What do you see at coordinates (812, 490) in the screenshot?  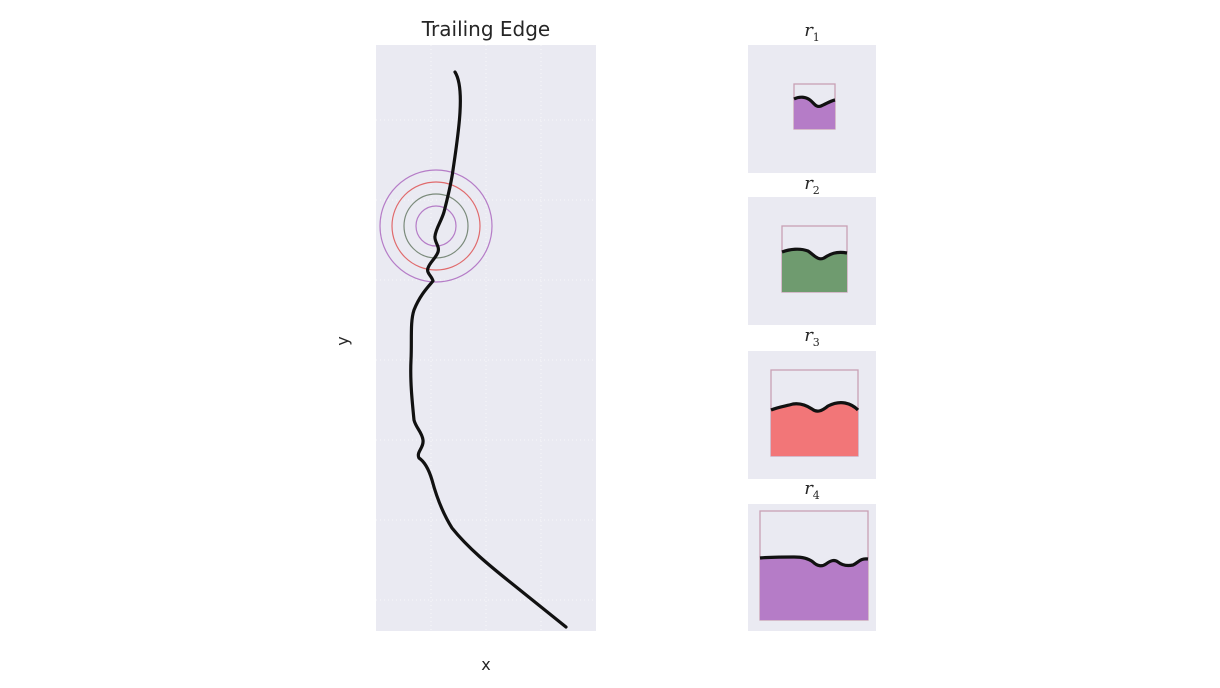 I see `inset-r4-label: r4` at bounding box center [812, 490].